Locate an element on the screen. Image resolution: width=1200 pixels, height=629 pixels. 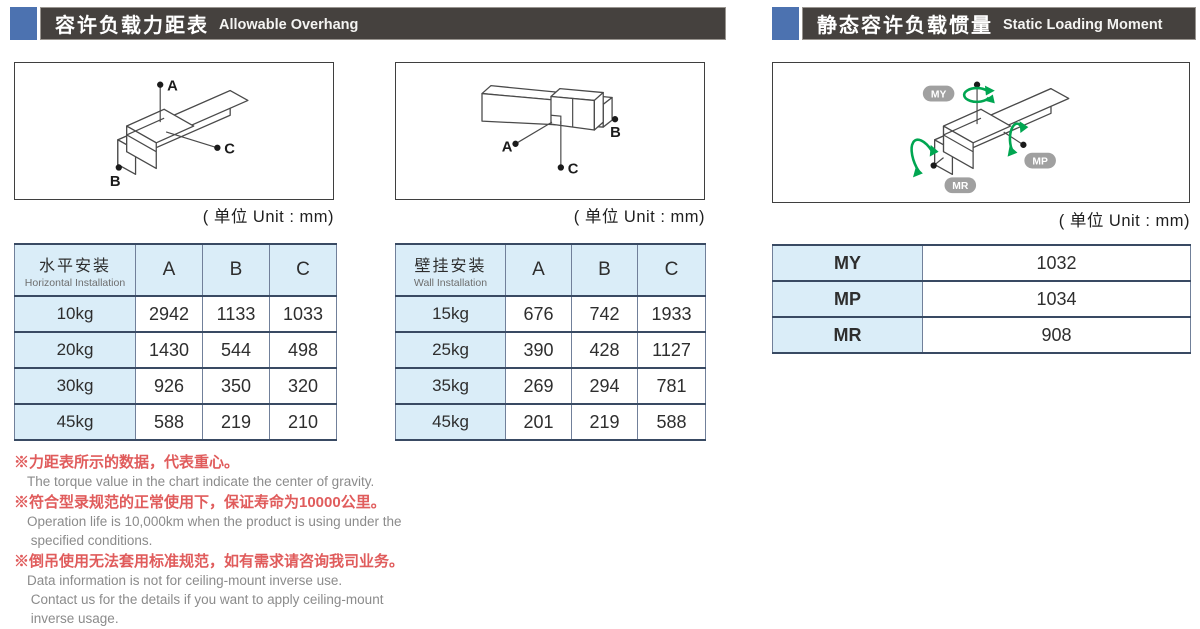
section-header-allowable-overhang: 容许负载力距表 Allowable Overhang is located at coordinates (368, 23).